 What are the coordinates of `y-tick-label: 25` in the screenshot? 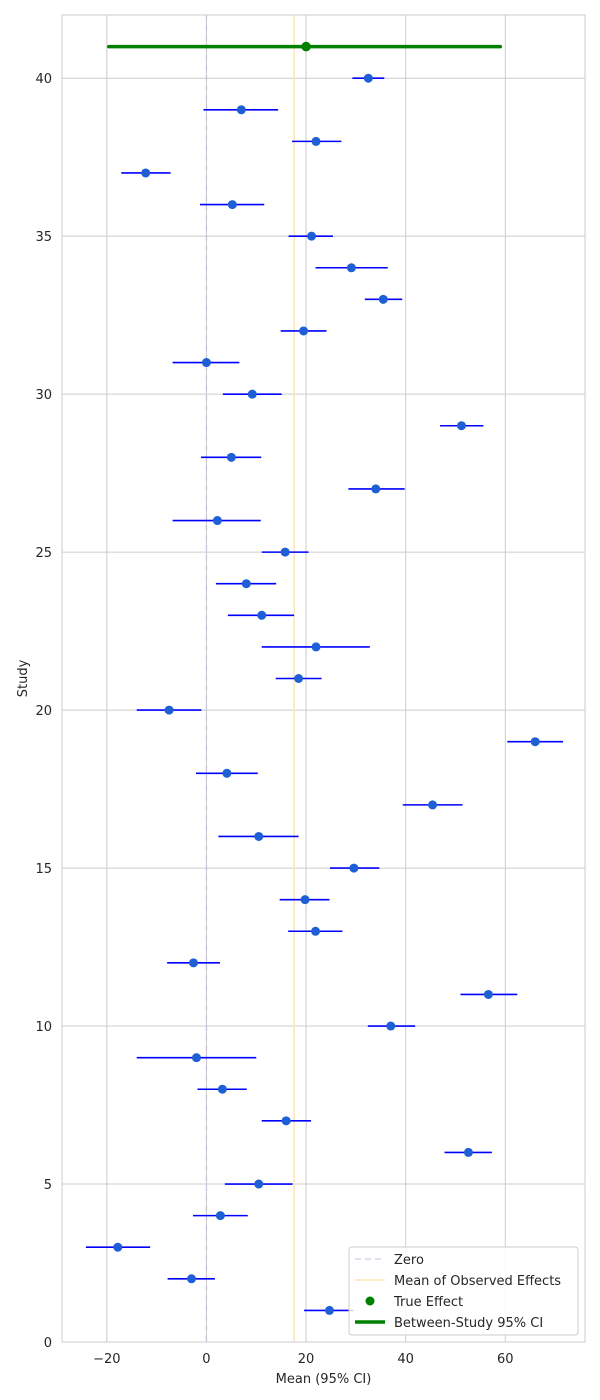 It's located at (43, 553).